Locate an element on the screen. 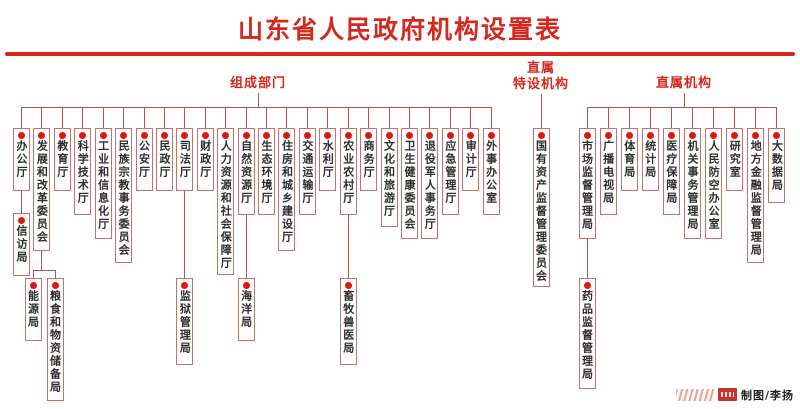  dept-name: 监狱管理局 is located at coordinates (185, 322).